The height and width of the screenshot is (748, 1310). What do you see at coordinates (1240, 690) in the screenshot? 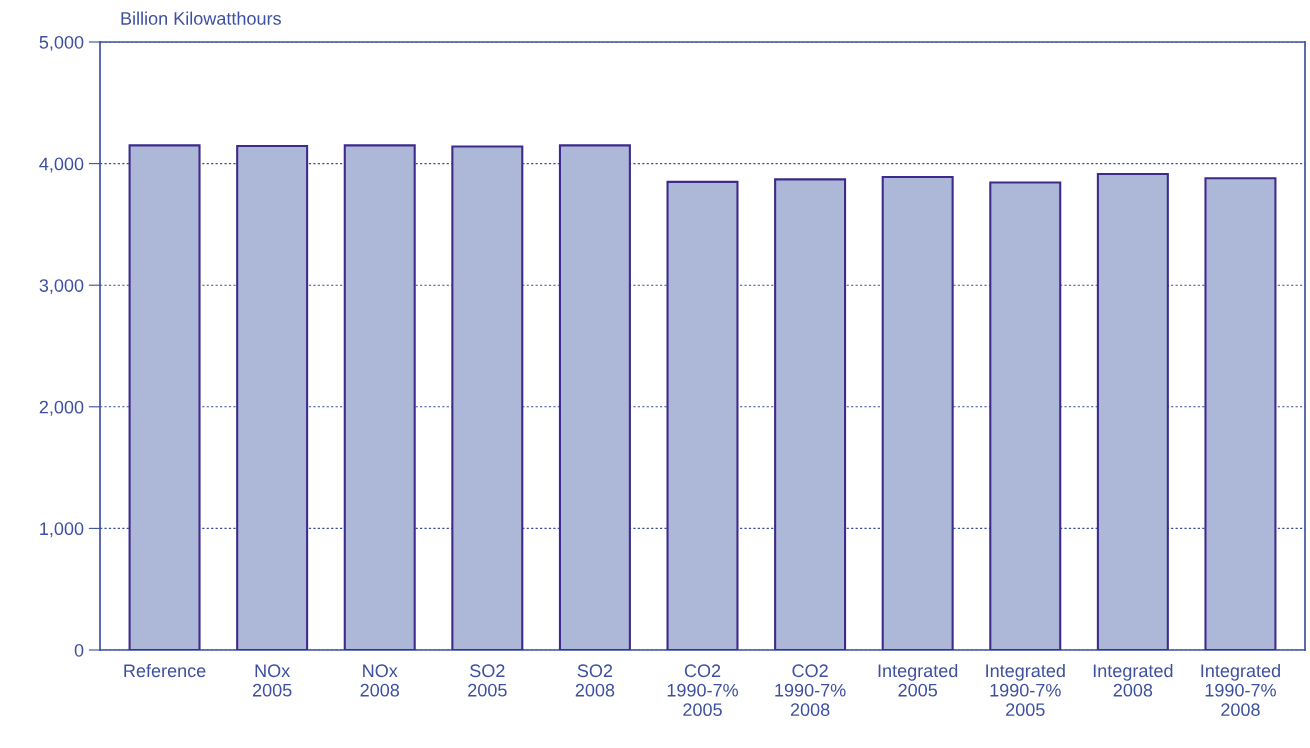
I see `x-tick-label: Integrated 1990-7% 2008` at bounding box center [1240, 690].